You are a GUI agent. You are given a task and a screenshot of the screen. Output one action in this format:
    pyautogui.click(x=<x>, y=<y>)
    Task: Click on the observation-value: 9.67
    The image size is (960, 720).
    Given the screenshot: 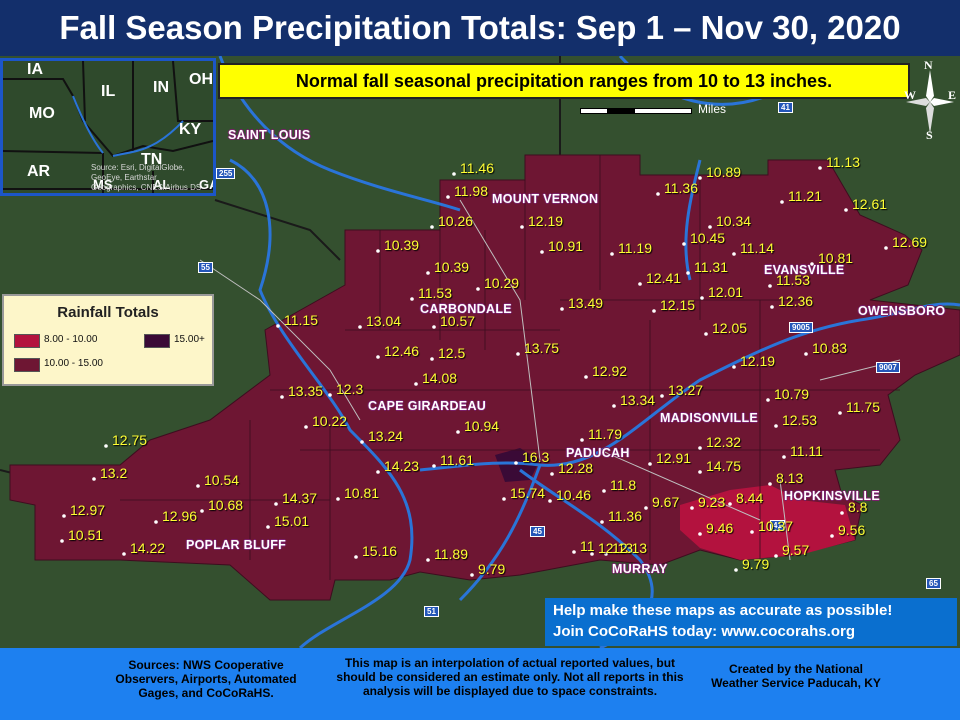 What is the action you would take?
    pyautogui.click(x=666, y=502)
    